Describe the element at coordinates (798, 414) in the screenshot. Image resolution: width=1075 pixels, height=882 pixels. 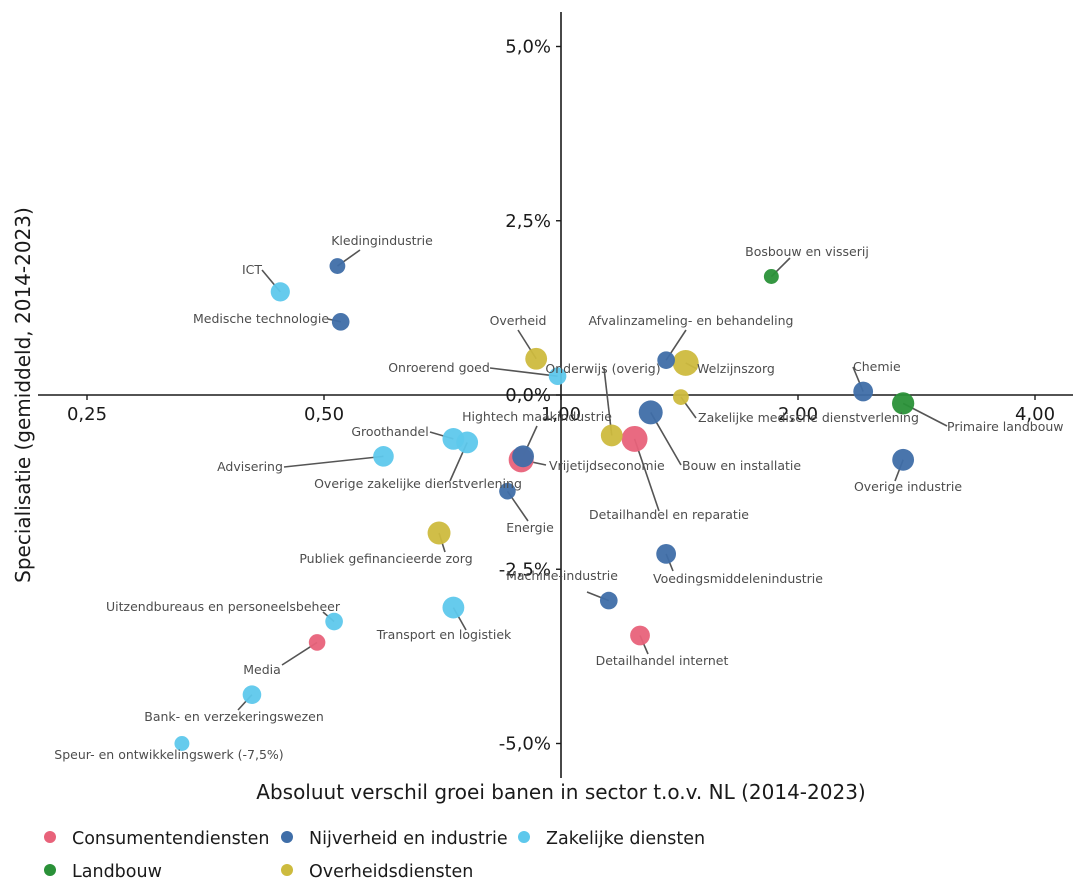
I see `x-tick-label: 2,00` at that location.